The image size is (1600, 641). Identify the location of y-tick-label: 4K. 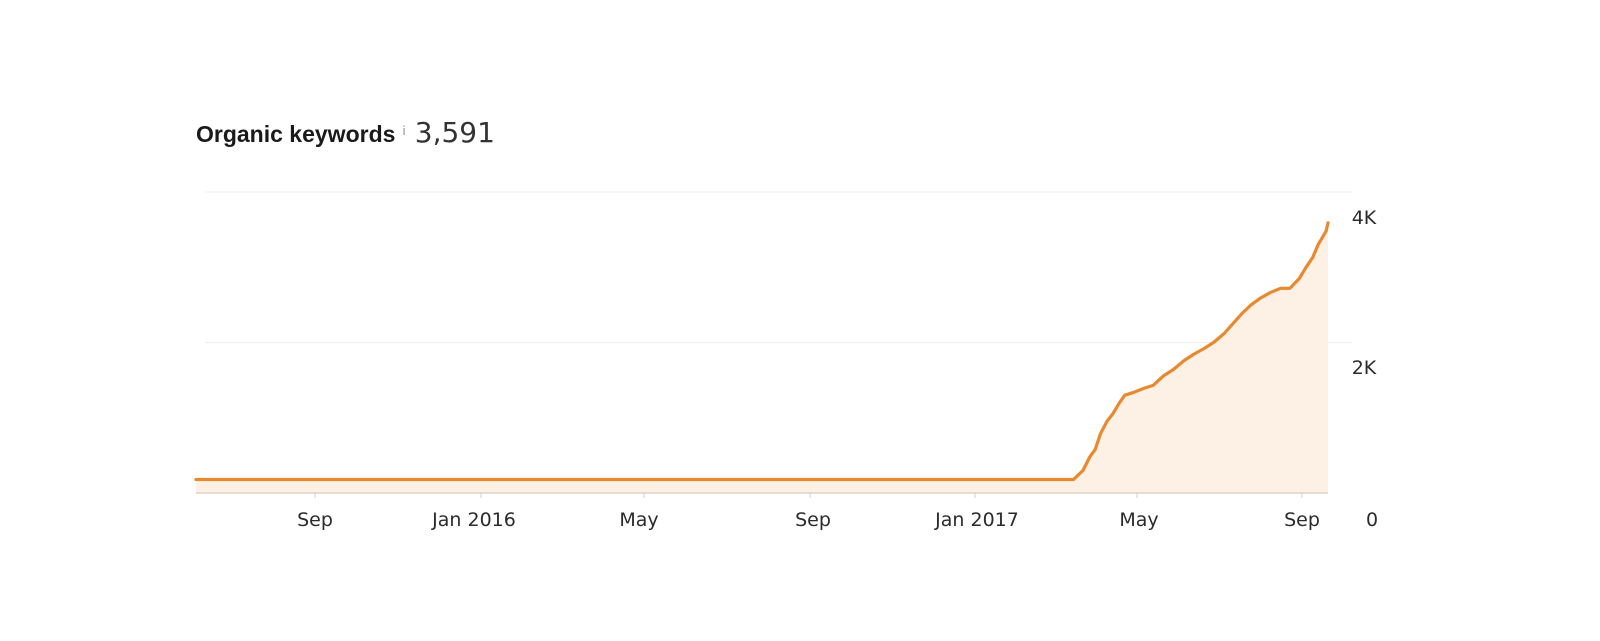
(1364, 218).